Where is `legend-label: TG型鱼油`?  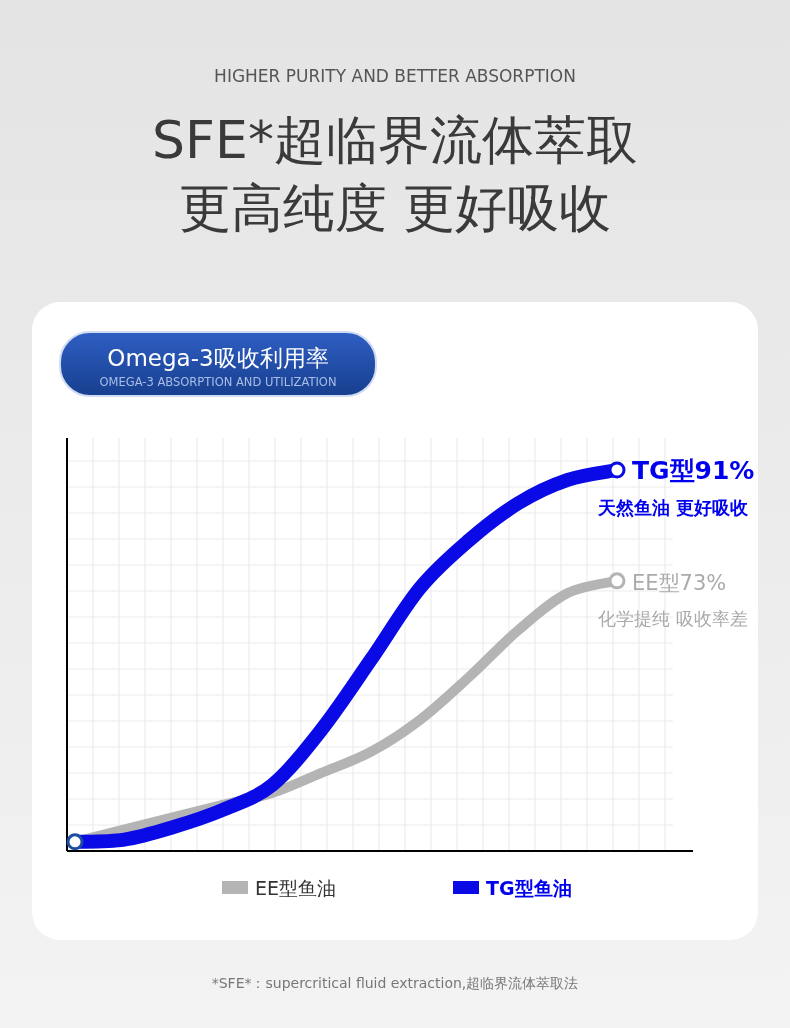 legend-label: TG型鱼油 is located at coordinates (529, 888).